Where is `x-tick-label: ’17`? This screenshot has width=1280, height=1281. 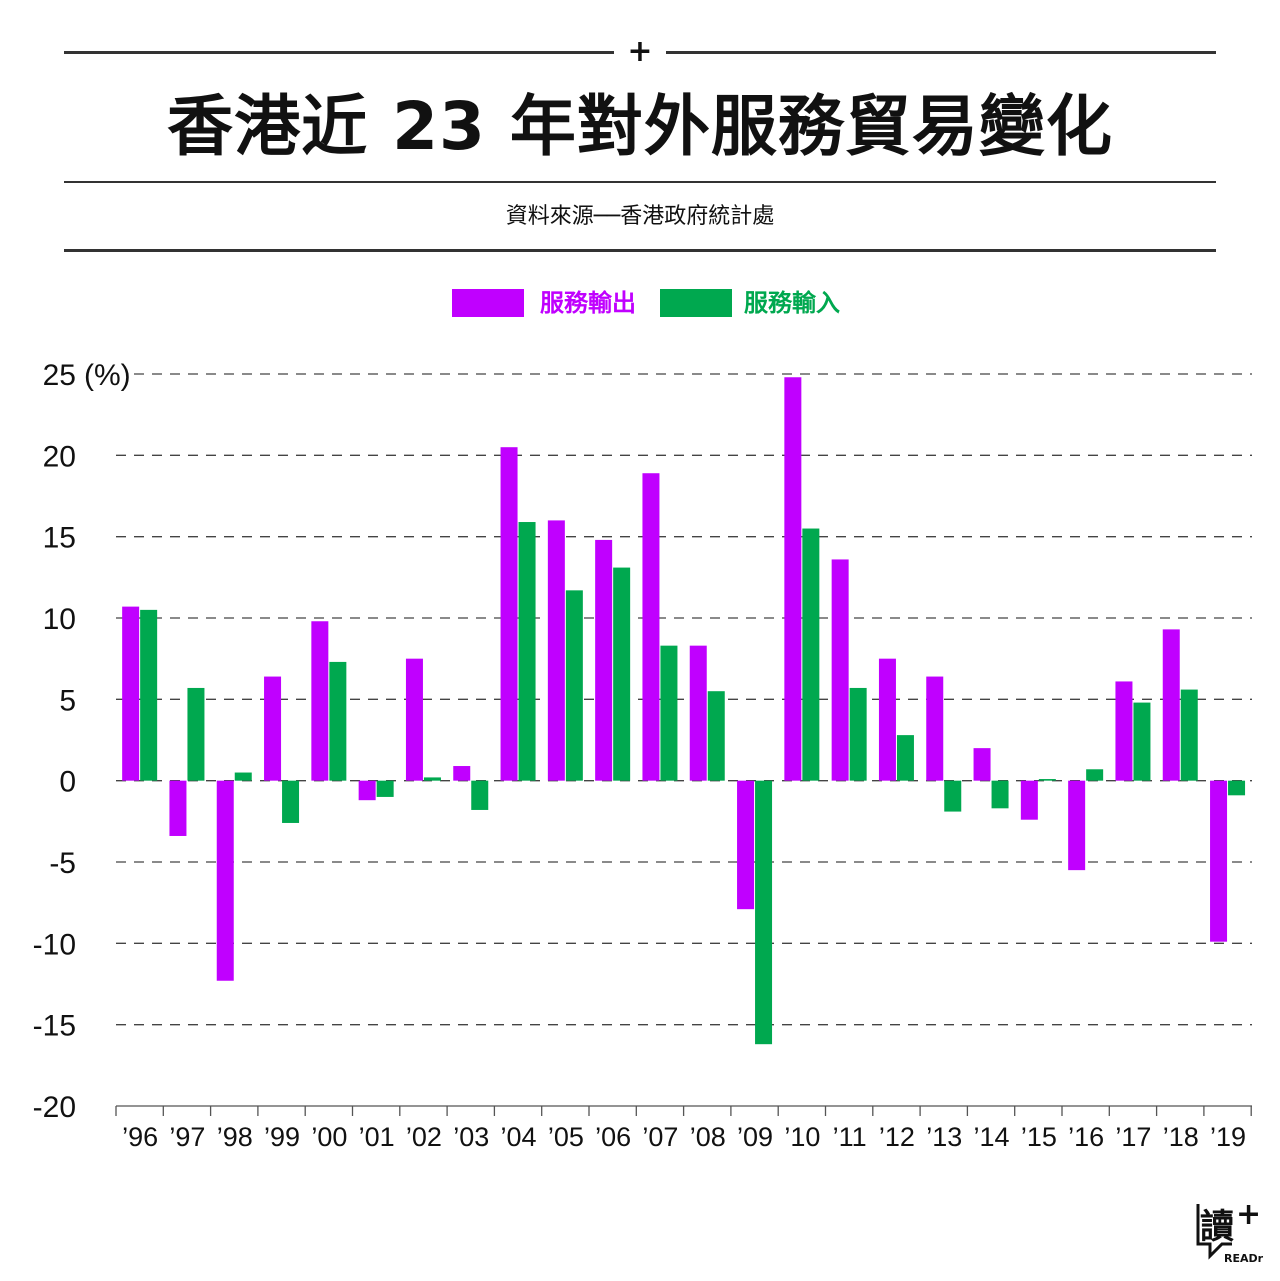 x-tick-label: ’17 is located at coordinates (1133, 1137).